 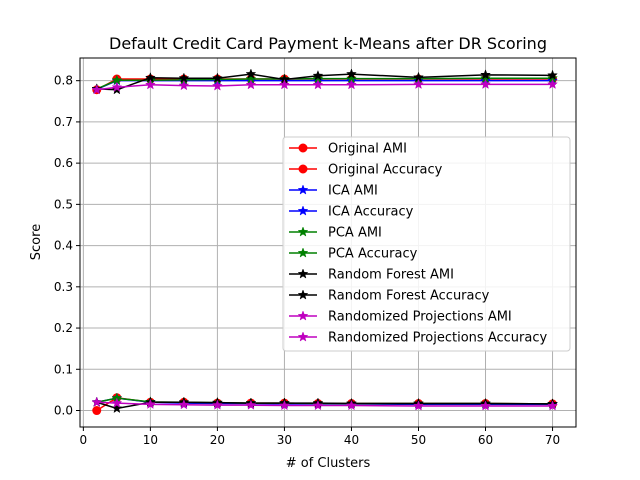 I want to click on legend-entry: PCA AMI, so click(x=335, y=233).